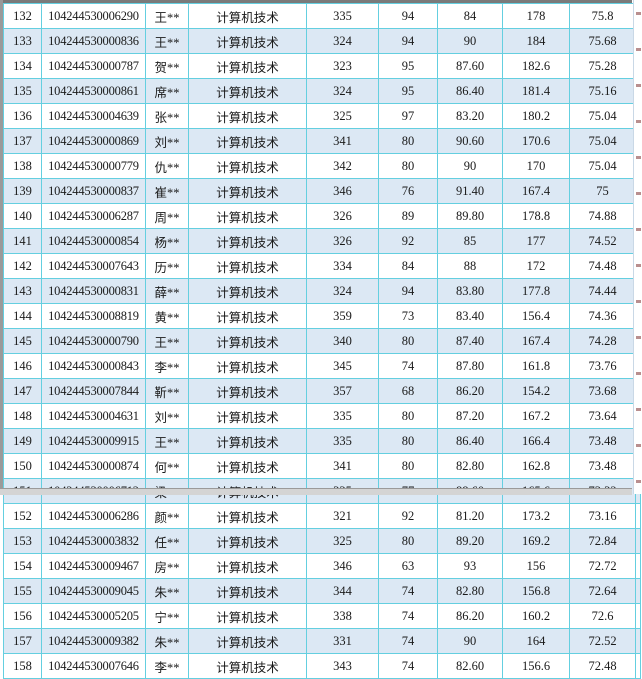  What do you see at coordinates (470, 116) in the screenshot?
I see `cell-retest-interview: 83.20` at bounding box center [470, 116].